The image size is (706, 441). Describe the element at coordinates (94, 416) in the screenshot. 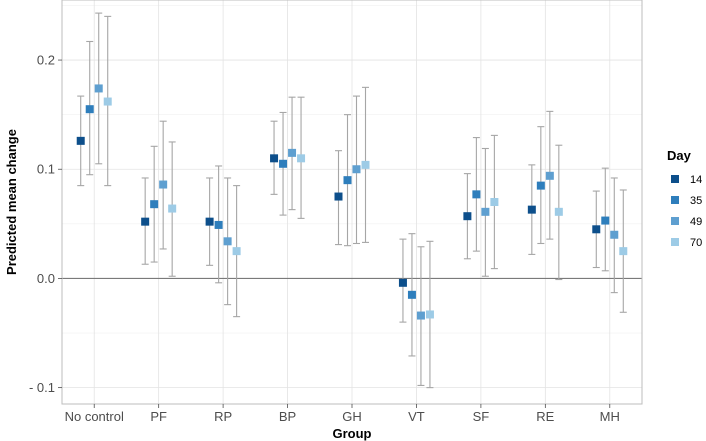

I see `x-tick-label: No control` at that location.